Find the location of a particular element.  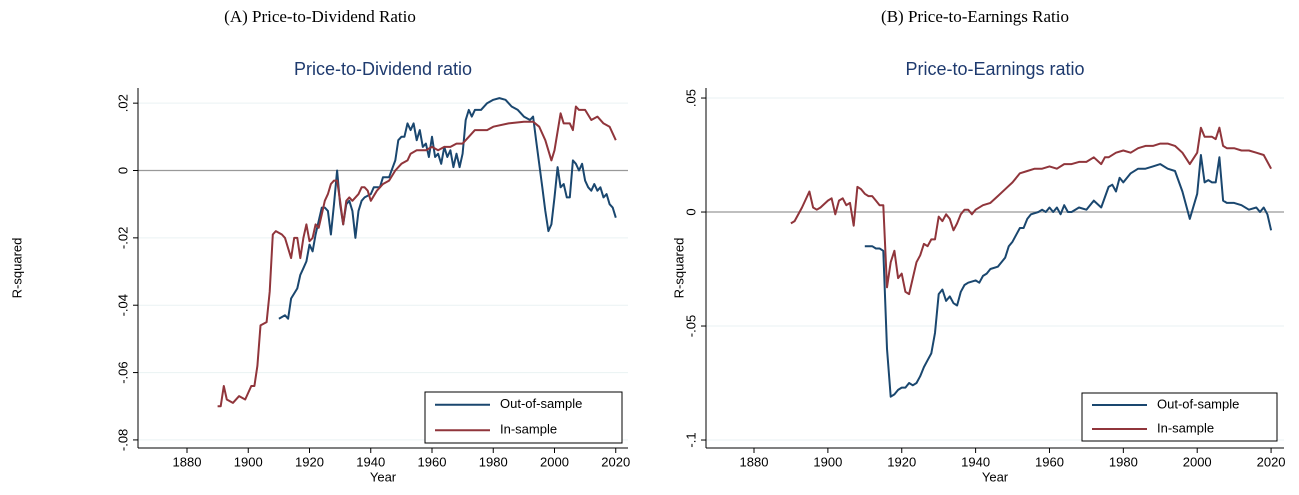

y-tick-label: -.04 is located at coordinates (122, 305).